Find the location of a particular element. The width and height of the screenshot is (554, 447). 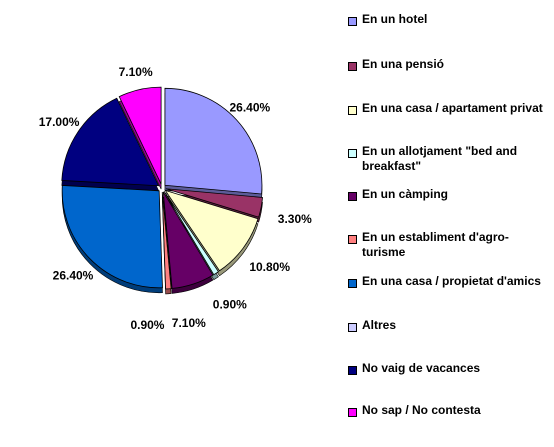

legend-item-agroturisme: En un establiment d'agro-turisme is located at coordinates (450, 245).